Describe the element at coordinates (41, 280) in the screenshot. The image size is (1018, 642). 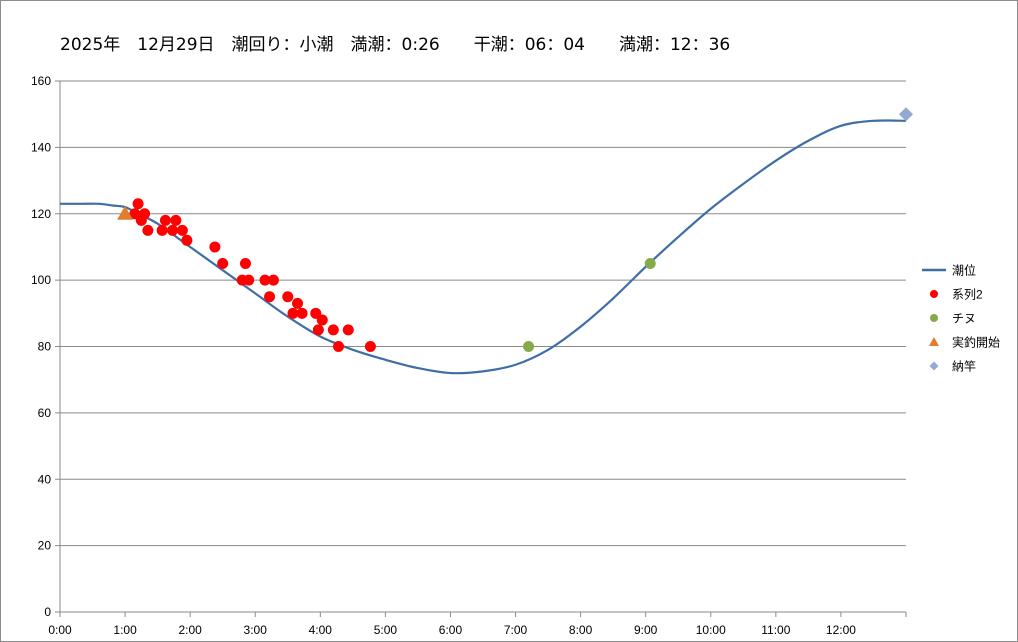
I see `y-tick-label: 100` at that location.